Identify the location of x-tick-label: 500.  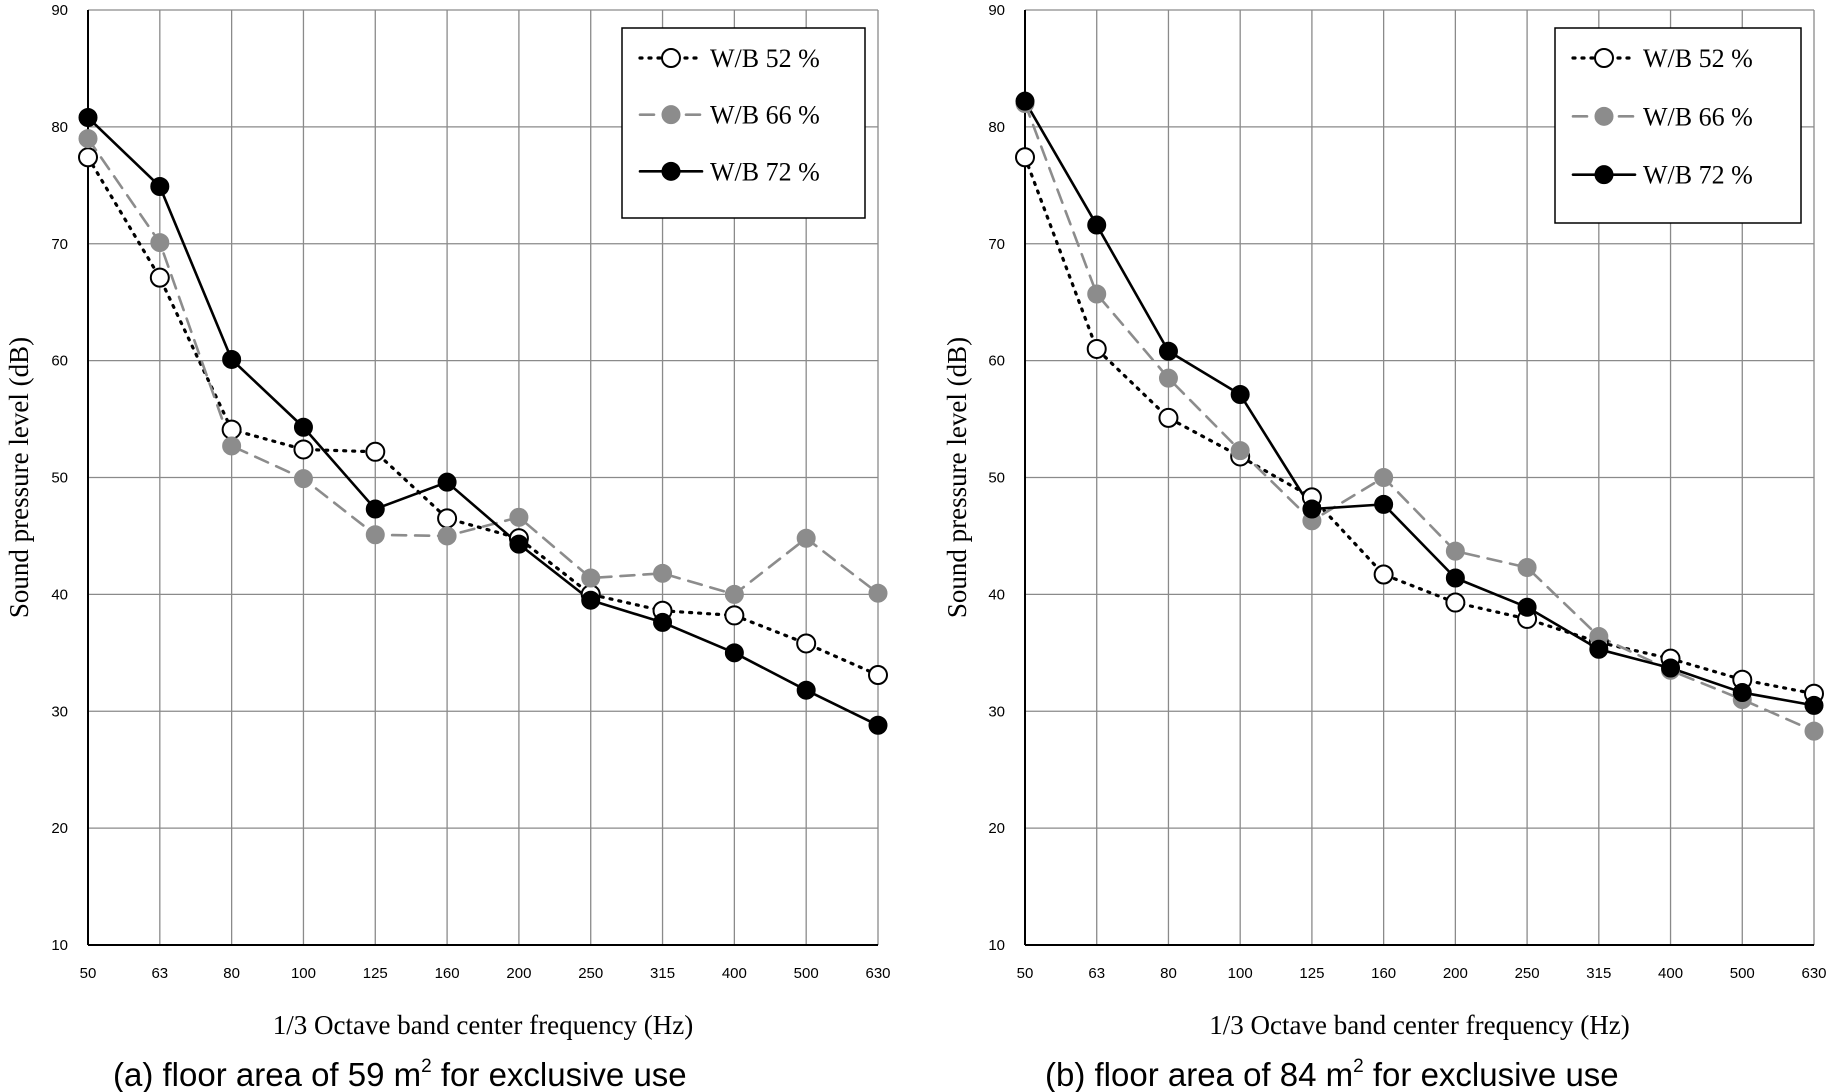
(806, 973).